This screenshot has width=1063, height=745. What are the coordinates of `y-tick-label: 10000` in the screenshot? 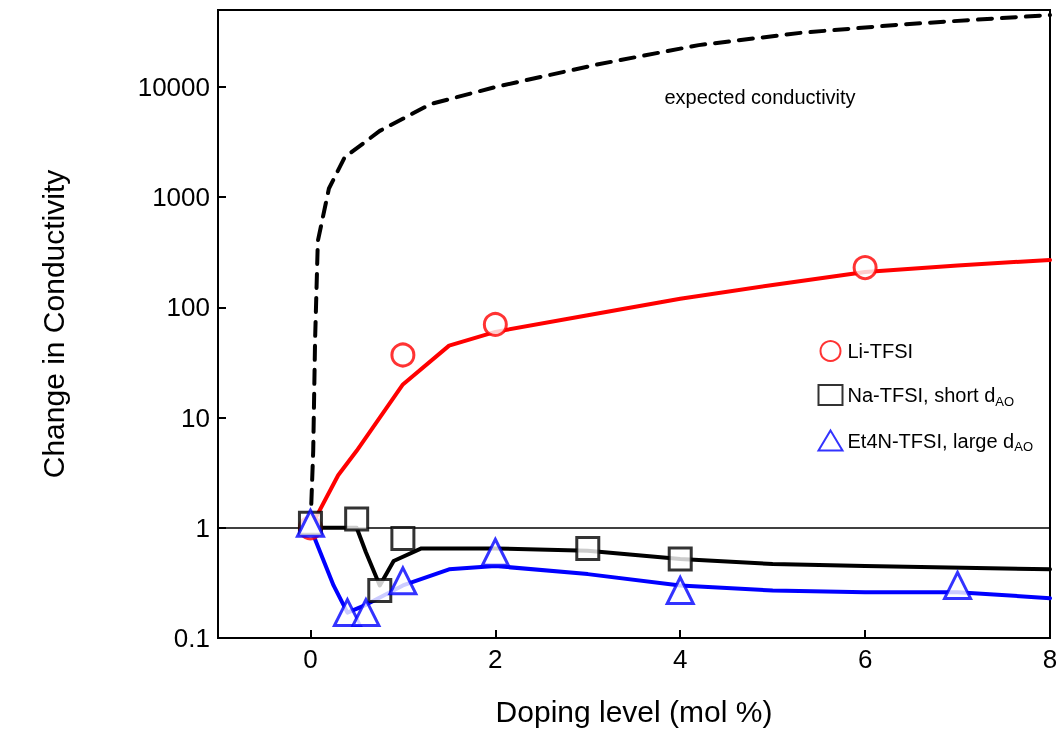 It's located at (173, 87).